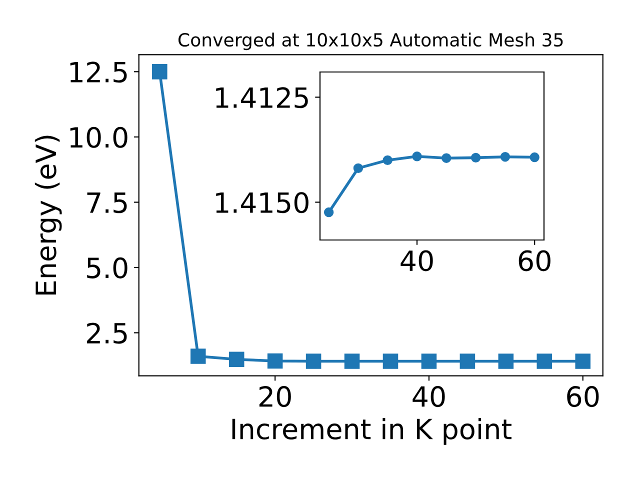 The height and width of the screenshot is (480, 640). What do you see at coordinates (99, 137) in the screenshot?
I see `y-tick-label: 10.0` at bounding box center [99, 137].